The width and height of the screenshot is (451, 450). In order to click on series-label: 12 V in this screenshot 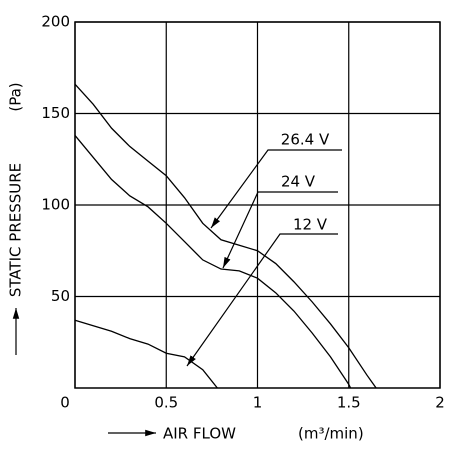, I will do `click(310, 225)`.